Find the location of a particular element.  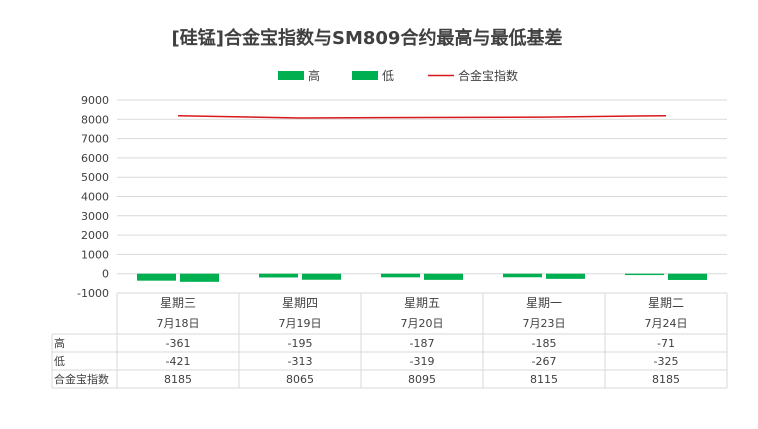

y-tick-label: -1000 is located at coordinates (93, 293).